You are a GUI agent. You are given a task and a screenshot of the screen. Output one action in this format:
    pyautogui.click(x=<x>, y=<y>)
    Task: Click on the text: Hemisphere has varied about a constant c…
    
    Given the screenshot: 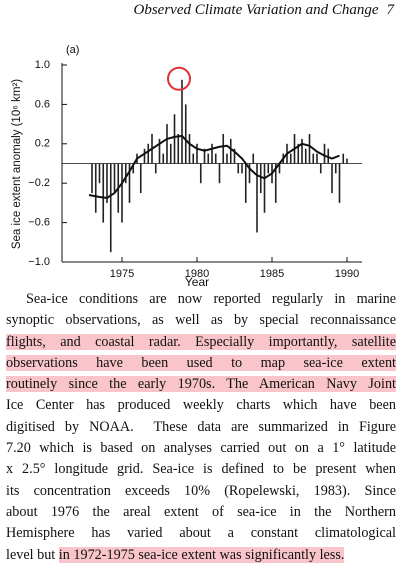 What is the action you would take?
    pyautogui.click(x=201, y=533)
    